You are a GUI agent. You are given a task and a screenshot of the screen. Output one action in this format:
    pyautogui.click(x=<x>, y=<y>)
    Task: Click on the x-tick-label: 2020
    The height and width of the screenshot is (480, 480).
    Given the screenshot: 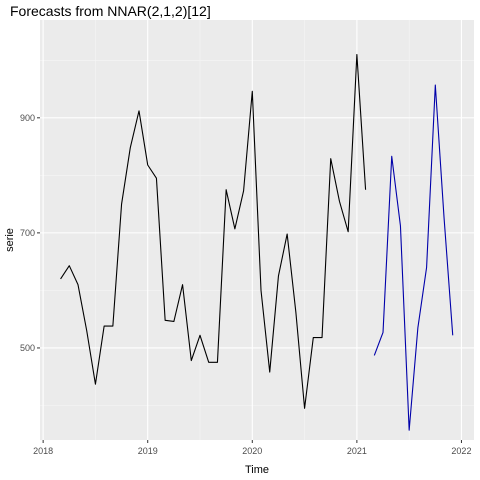 What is the action you would take?
    pyautogui.click(x=252, y=451)
    